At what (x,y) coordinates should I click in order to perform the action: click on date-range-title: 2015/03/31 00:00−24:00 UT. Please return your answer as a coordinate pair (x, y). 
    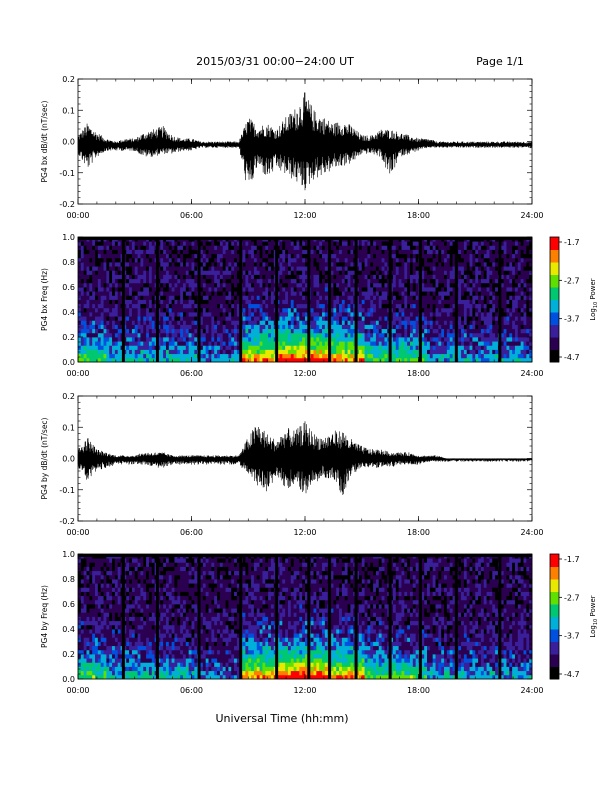
    Looking at the image, I should click on (275, 61).